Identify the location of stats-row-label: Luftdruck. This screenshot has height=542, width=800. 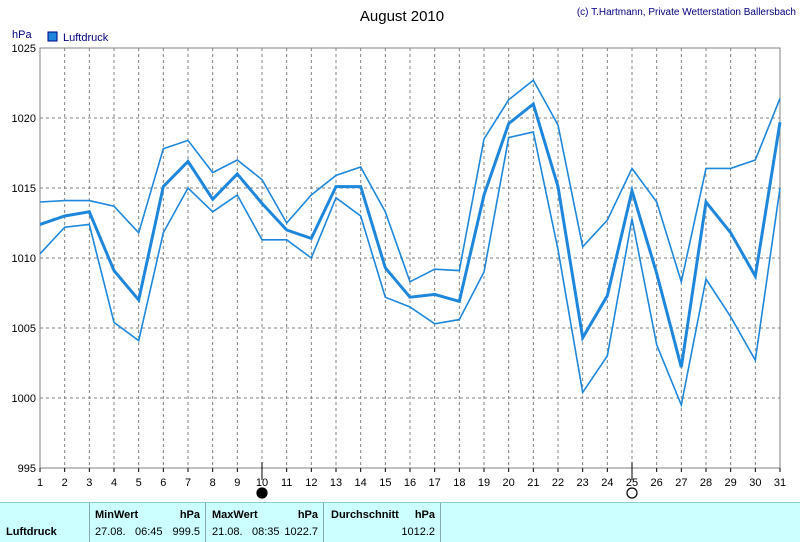
(31, 532).